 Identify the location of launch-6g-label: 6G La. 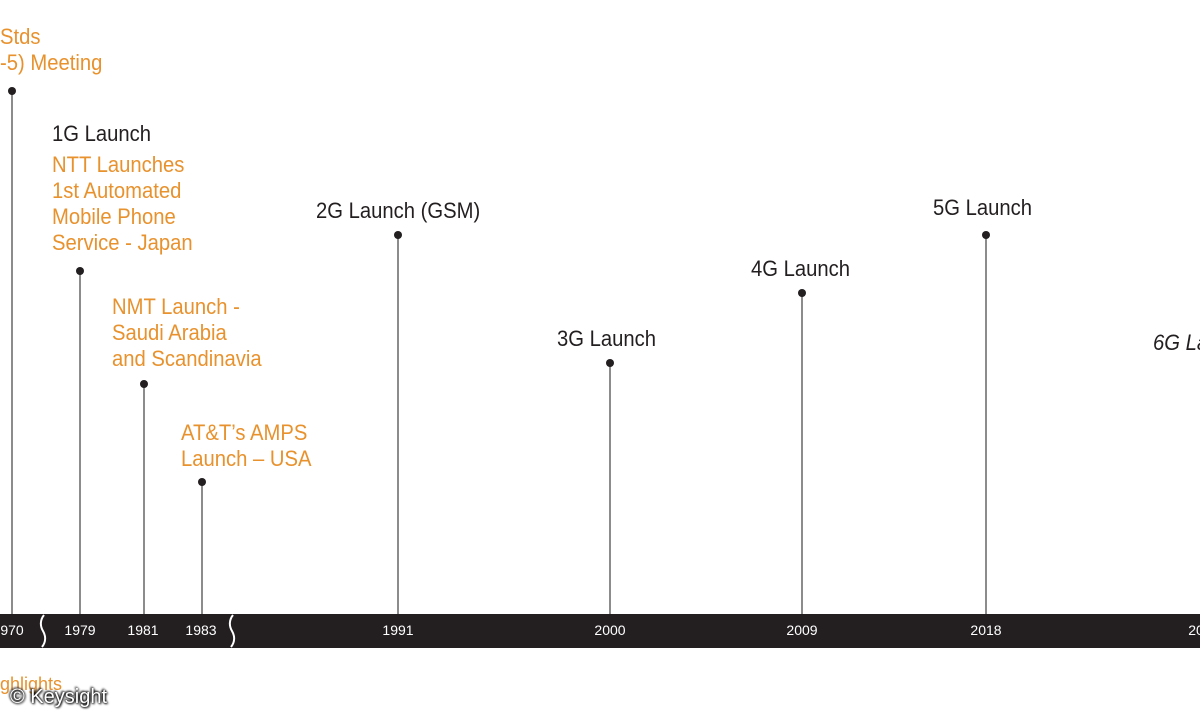
(1176, 342).